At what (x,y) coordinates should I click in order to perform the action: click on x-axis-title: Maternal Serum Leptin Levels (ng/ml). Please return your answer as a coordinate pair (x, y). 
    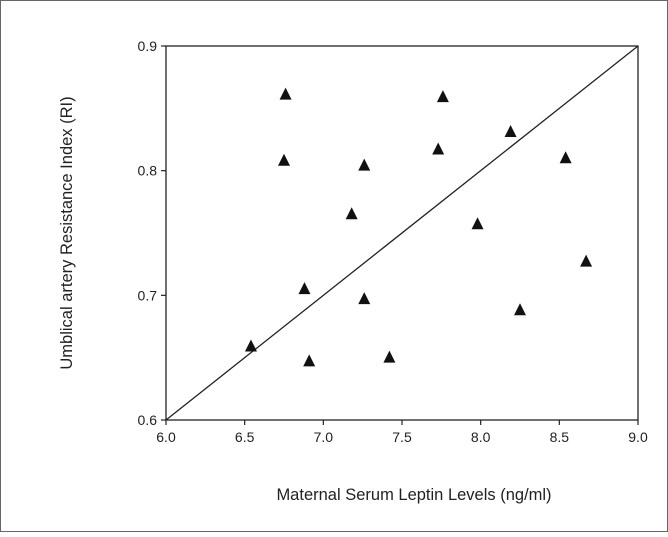
    Looking at the image, I should click on (413, 495).